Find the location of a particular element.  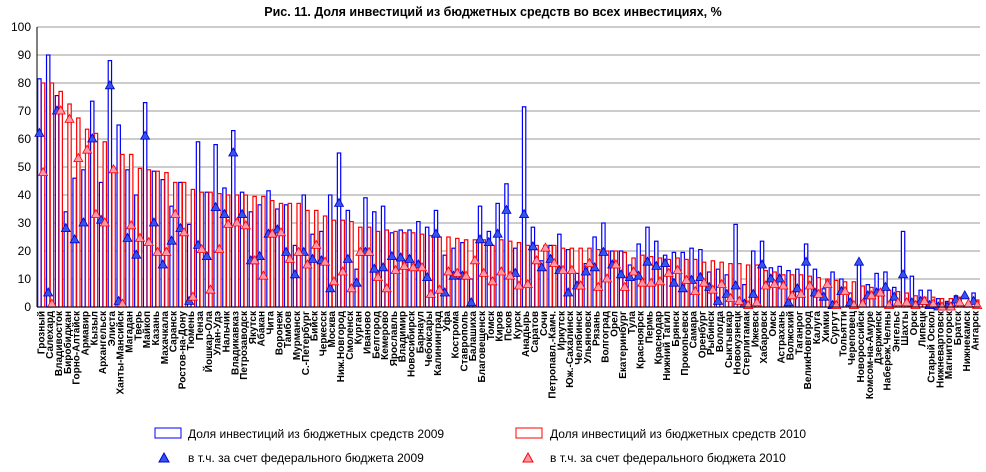

x-tick-label: Иркутск is located at coordinates (561, 330).